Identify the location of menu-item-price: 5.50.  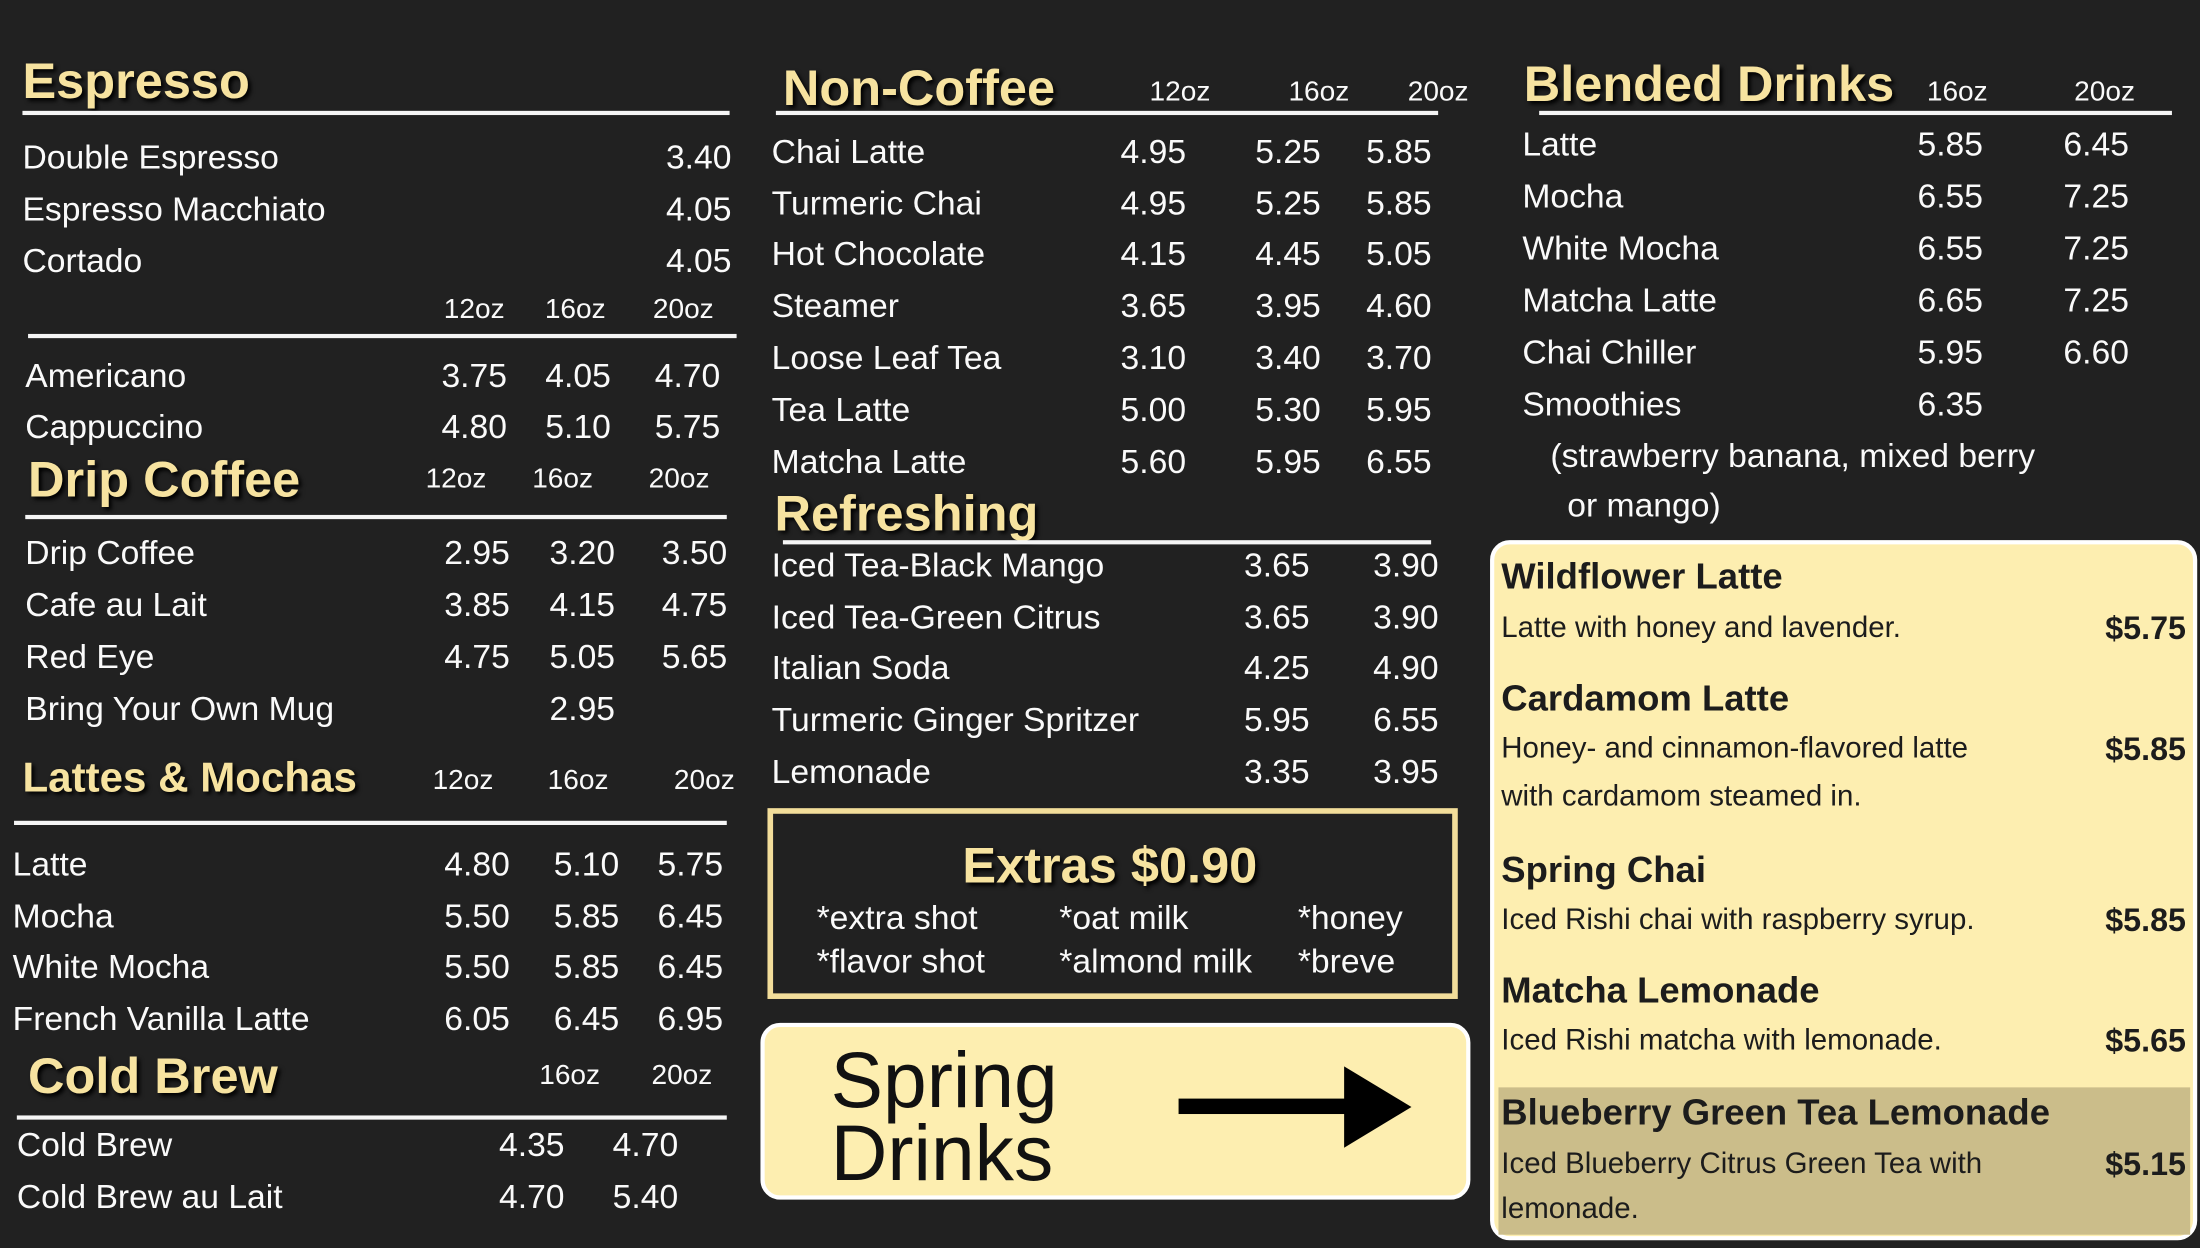
(477, 916).